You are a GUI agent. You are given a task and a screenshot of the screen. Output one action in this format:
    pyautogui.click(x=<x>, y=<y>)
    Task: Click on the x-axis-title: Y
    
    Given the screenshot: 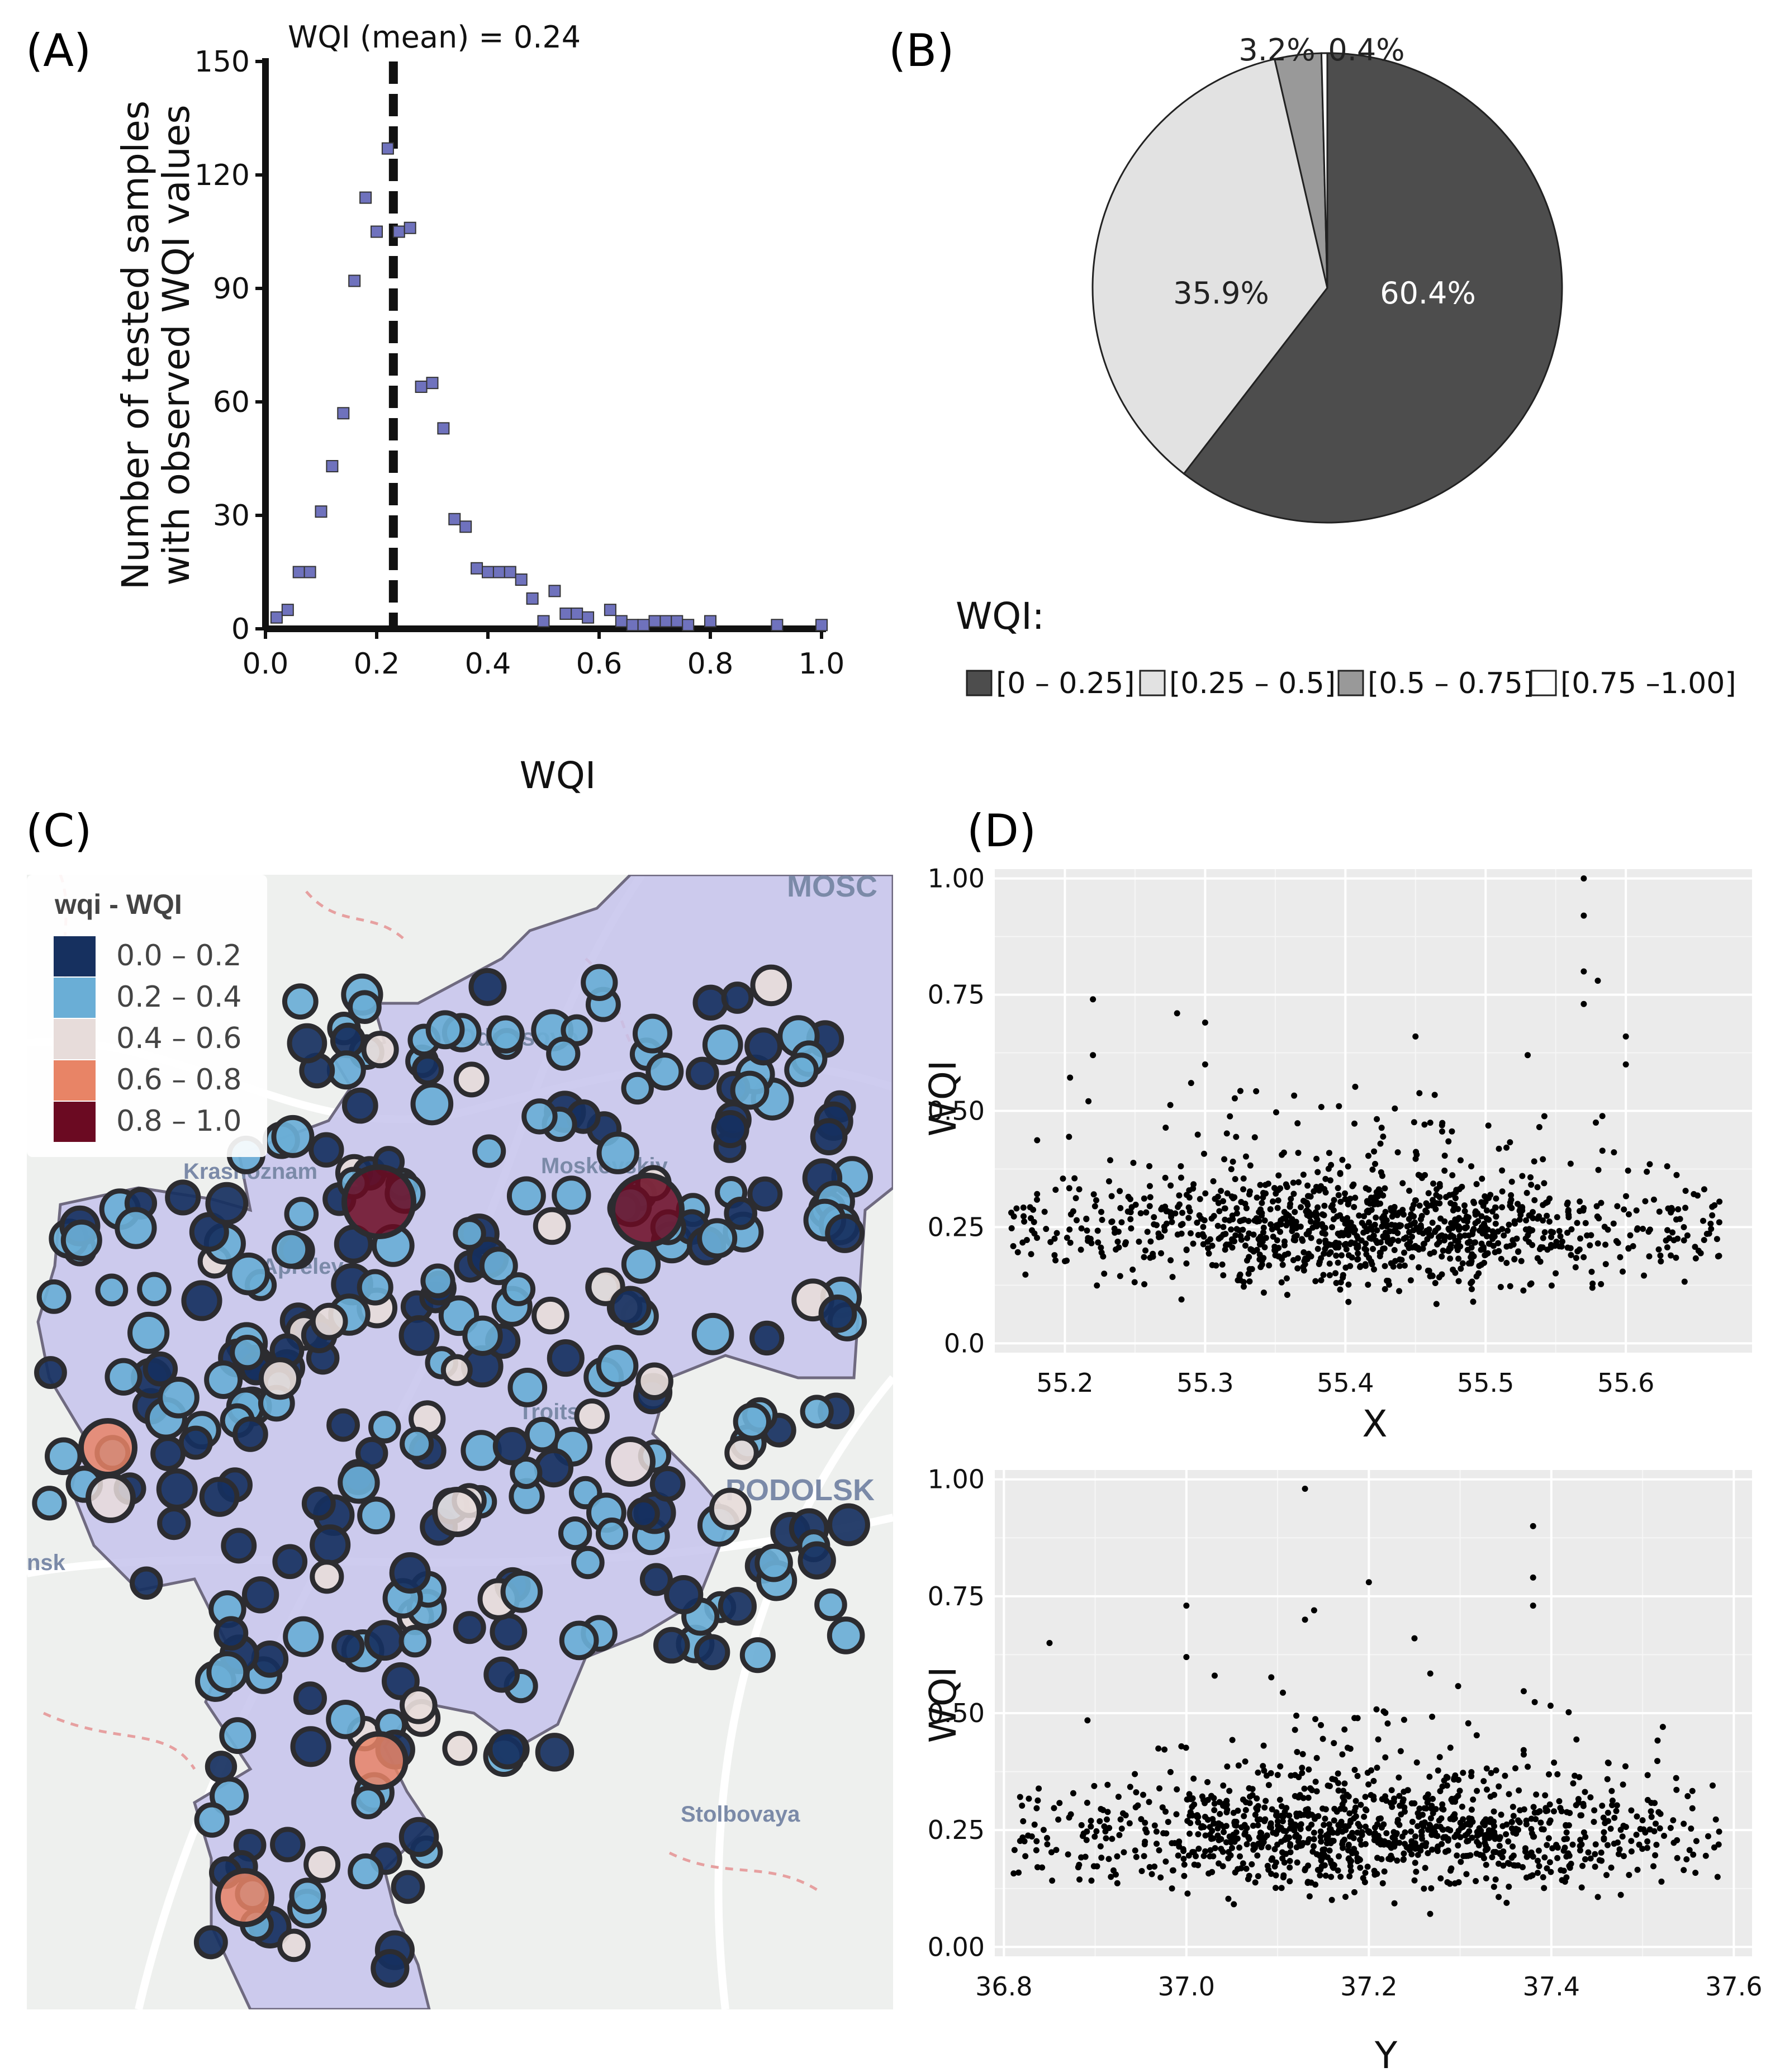 What is the action you would take?
    pyautogui.click(x=1386, y=2053)
    